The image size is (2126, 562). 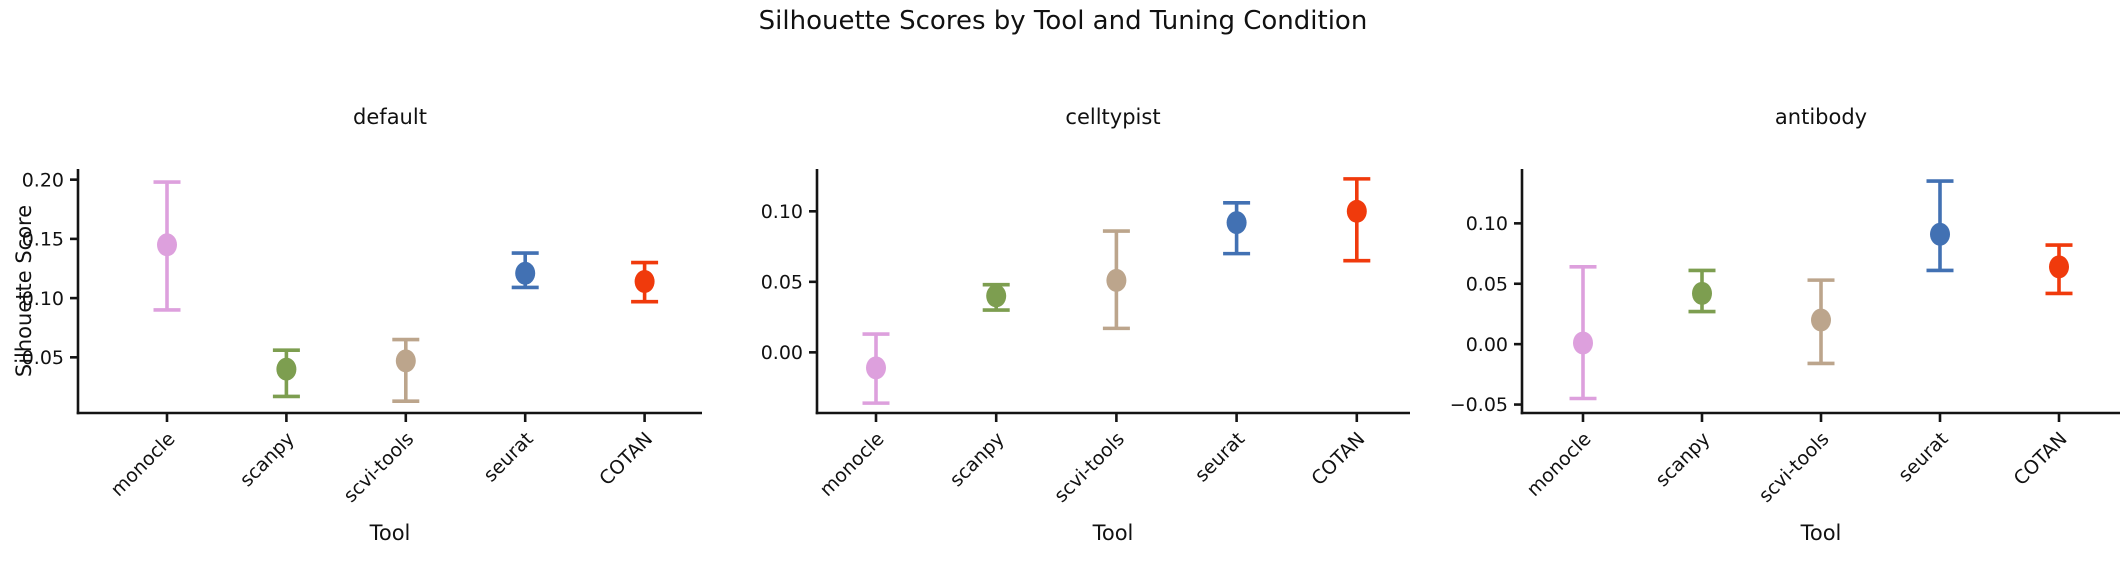 I want to click on y-axis-label: Silhouette Score, so click(x=24, y=291).